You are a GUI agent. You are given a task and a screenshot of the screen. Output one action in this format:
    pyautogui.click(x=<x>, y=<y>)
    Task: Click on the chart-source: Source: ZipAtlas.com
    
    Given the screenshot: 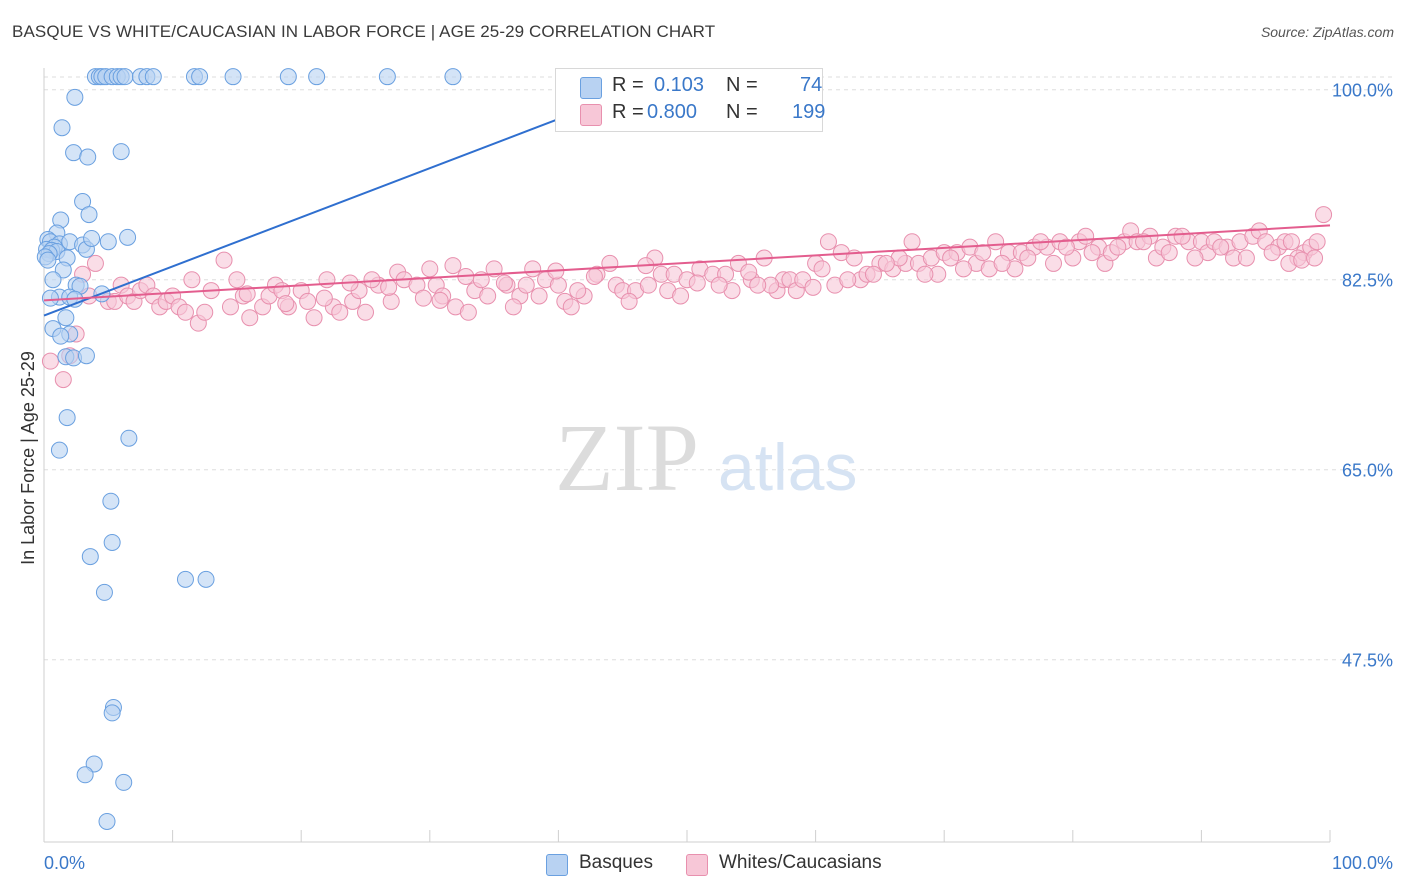 What is the action you would take?
    pyautogui.click(x=1327, y=32)
    